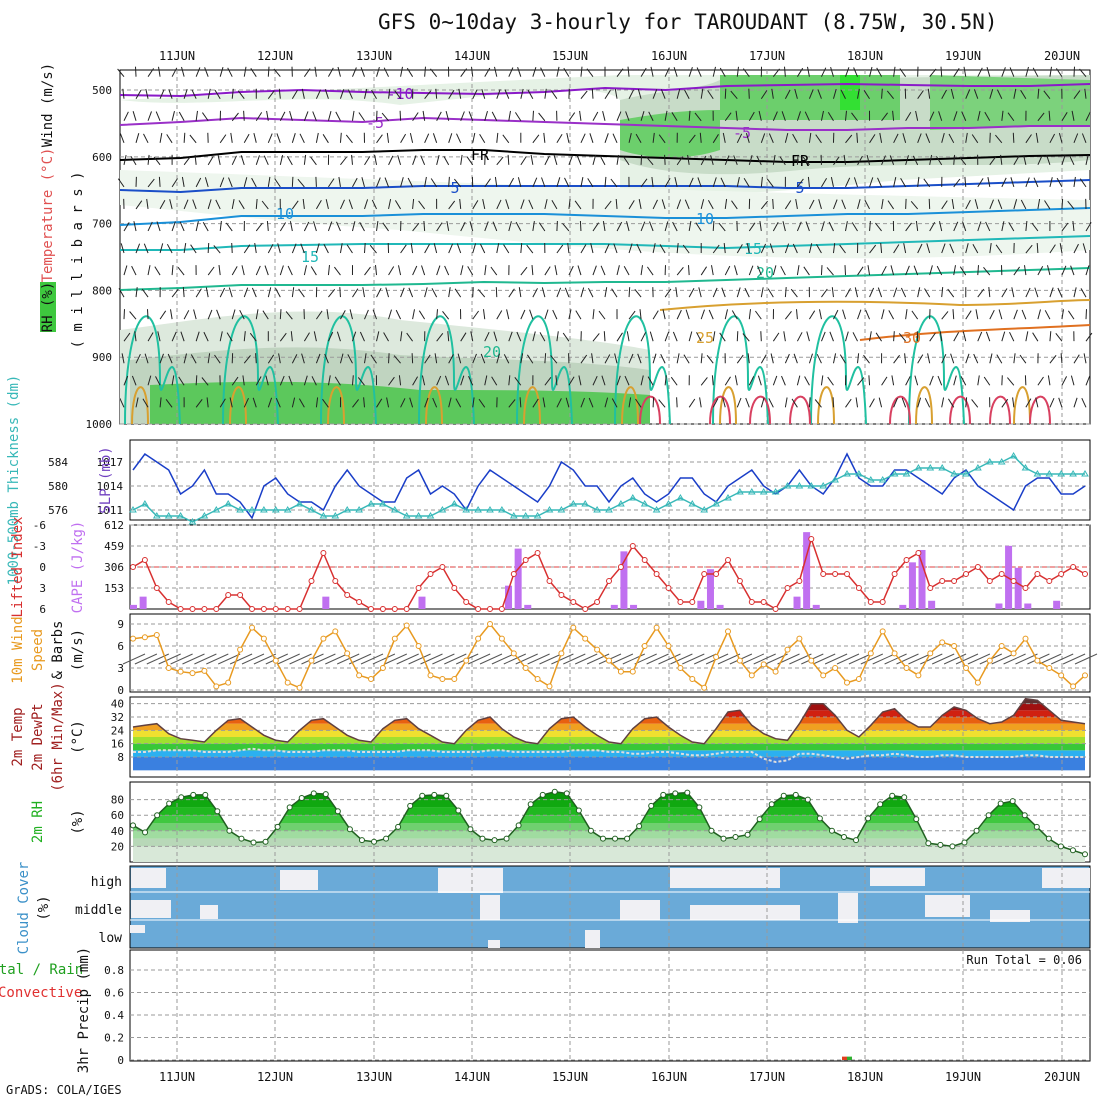  Describe the element at coordinates (42, 588) in the screenshot. I see `li-tick: 3` at that location.